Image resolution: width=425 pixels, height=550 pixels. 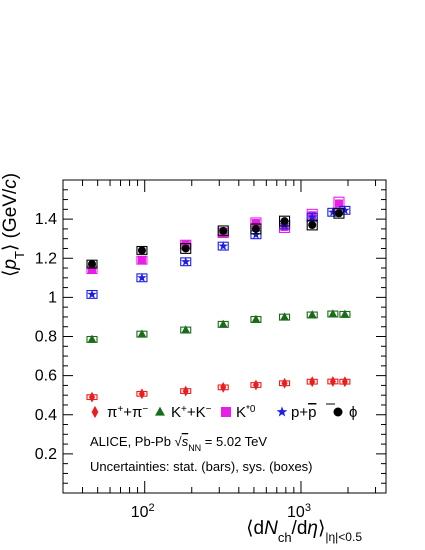 What do you see at coordinates (178, 443) in the screenshot?
I see `annotation-collision-system: ALICE, Pb-Pb √sNN = 5.02 TeV` at bounding box center [178, 443].